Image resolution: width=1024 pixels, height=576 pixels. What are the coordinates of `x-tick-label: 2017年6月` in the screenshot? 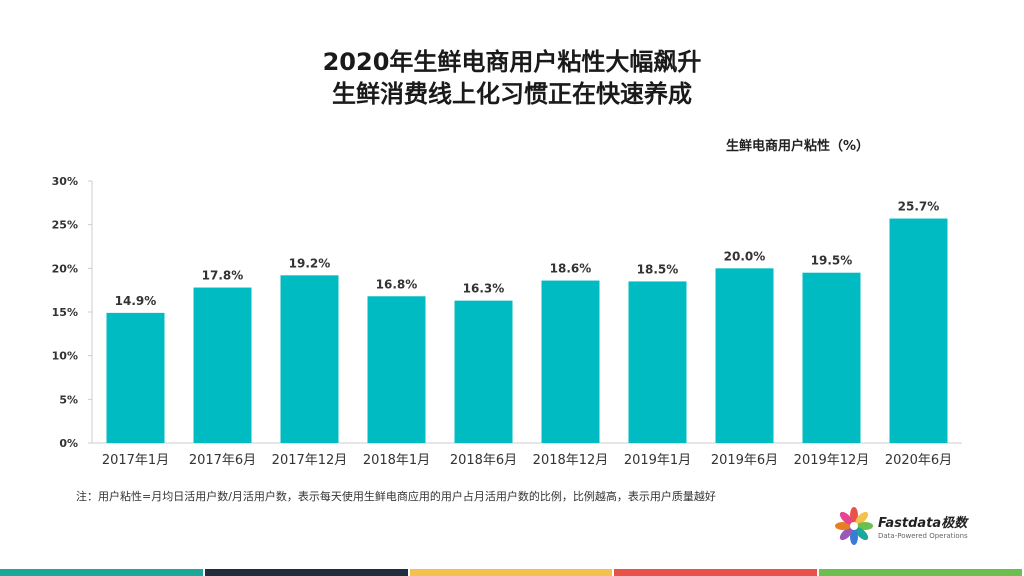 It's located at (222, 460).